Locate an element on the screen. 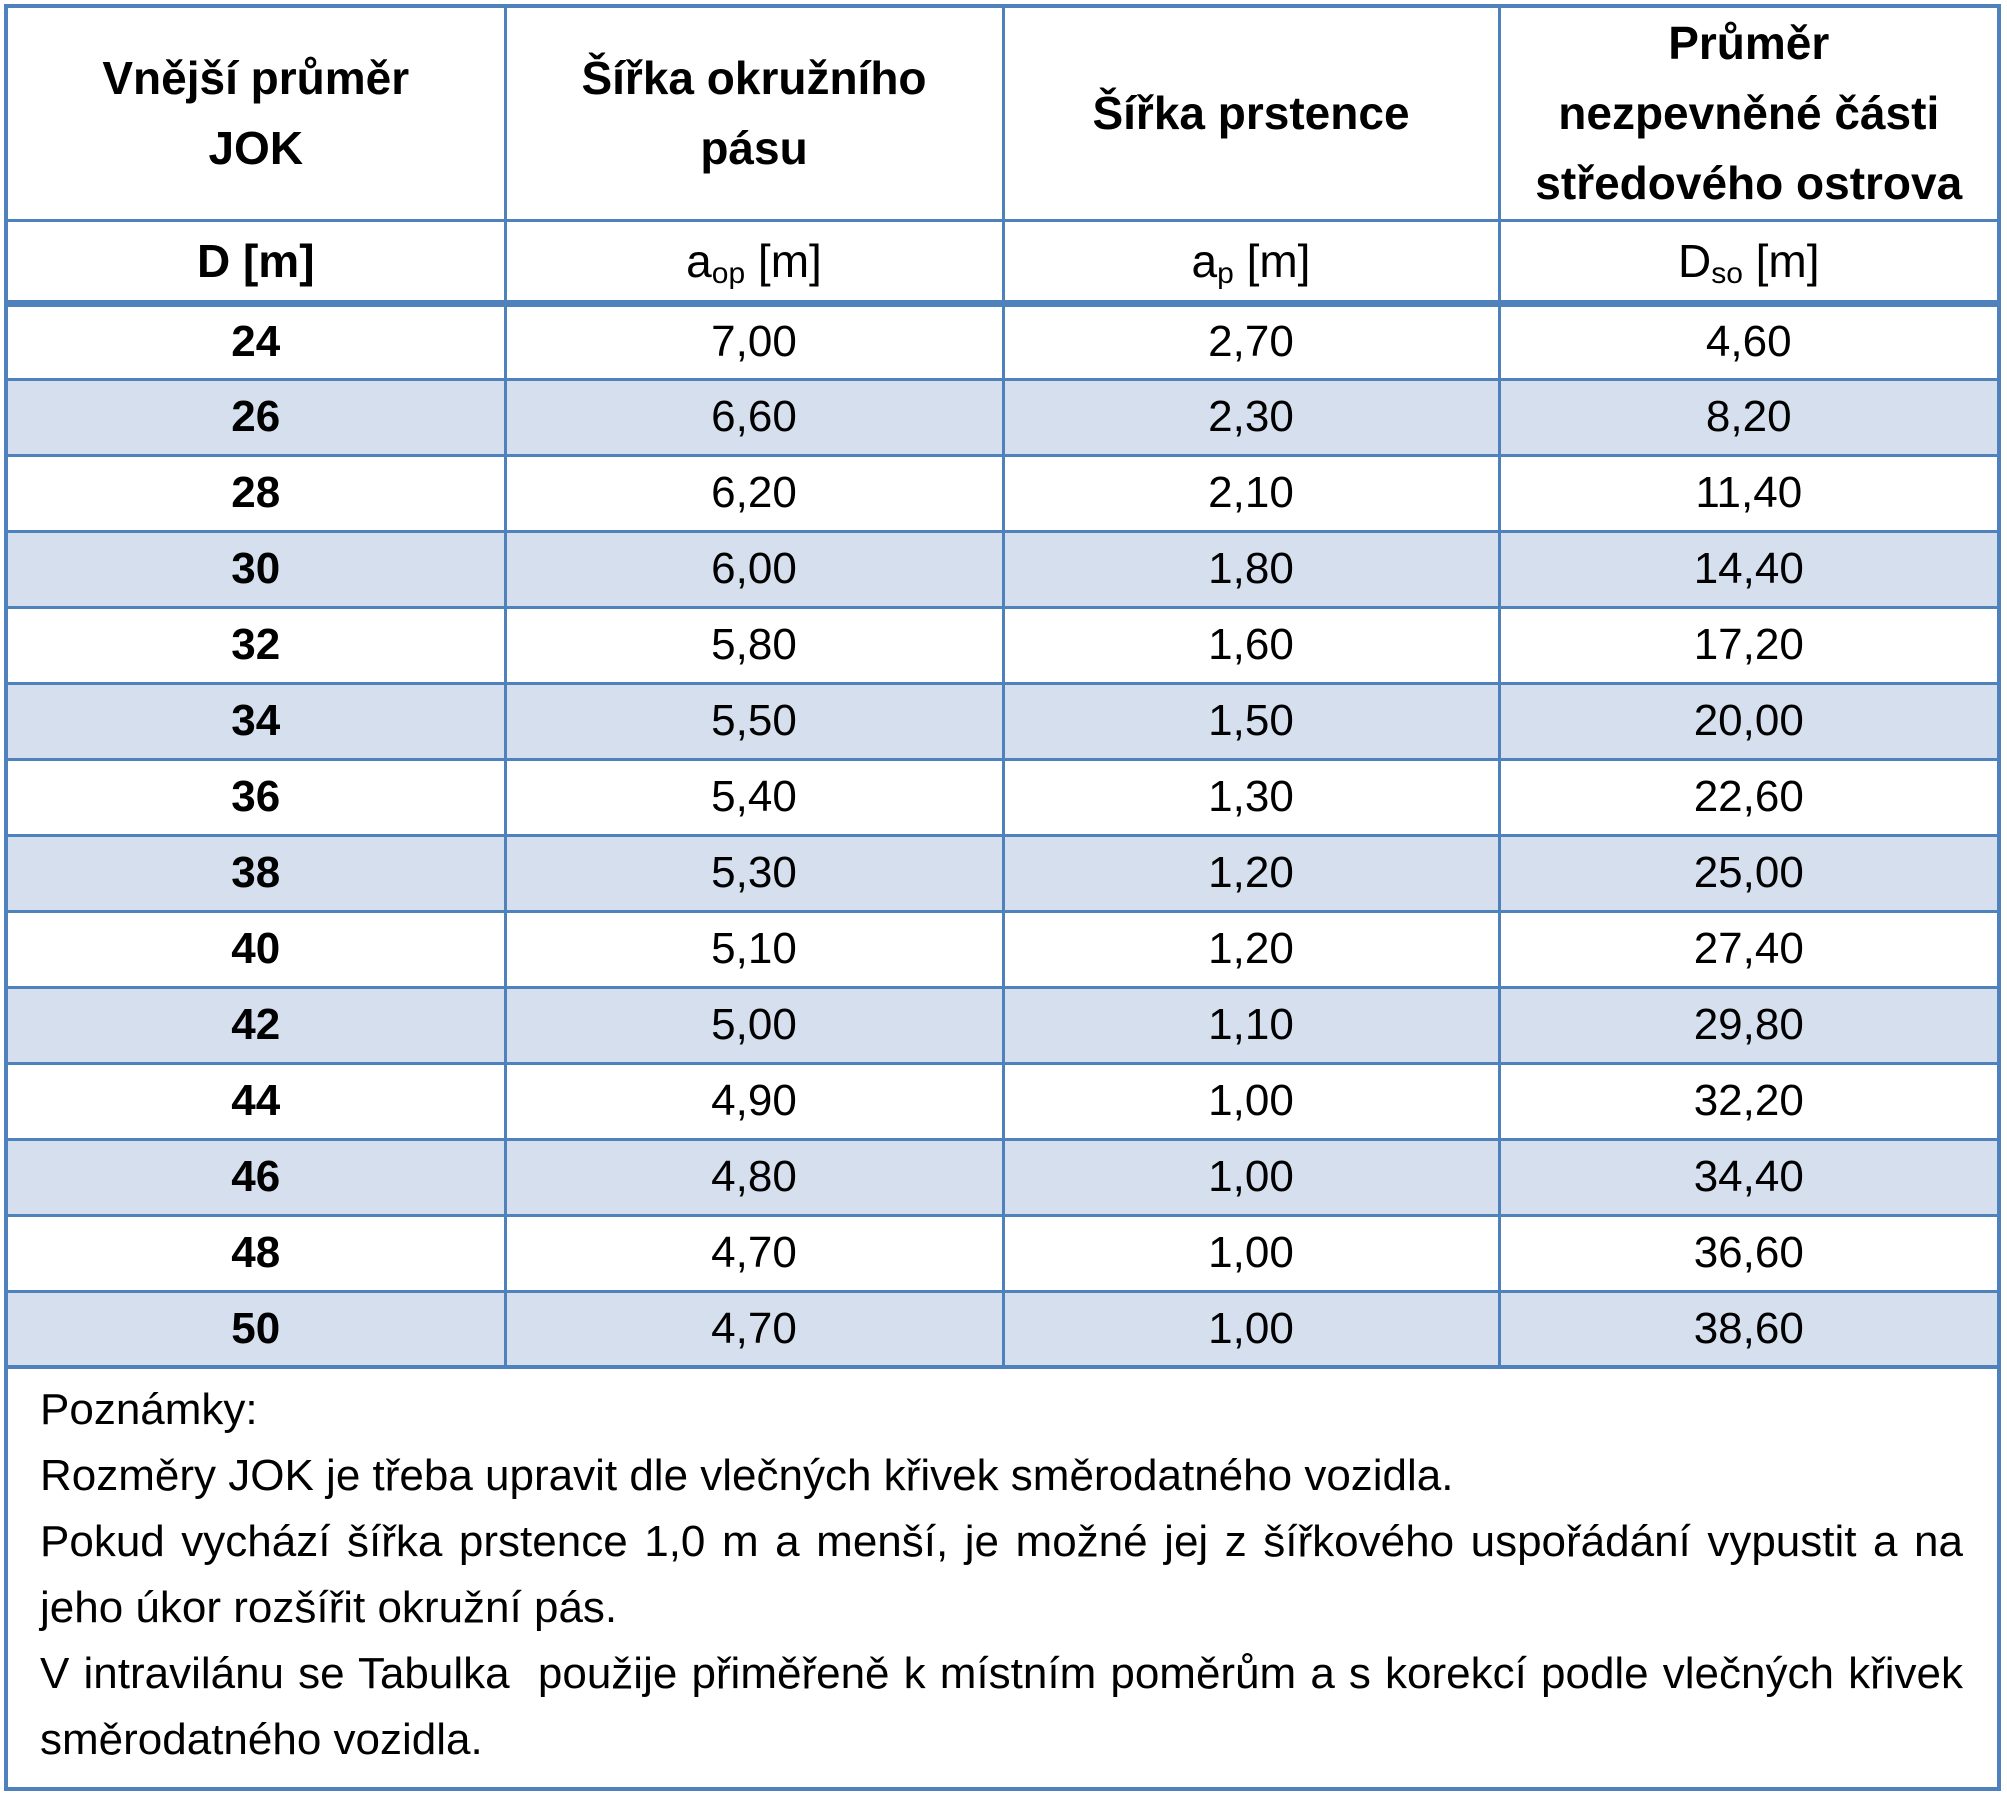 The width and height of the screenshot is (2007, 1797). table-row: 36 5,40 1,30 22,60 is located at coordinates (1002, 797).